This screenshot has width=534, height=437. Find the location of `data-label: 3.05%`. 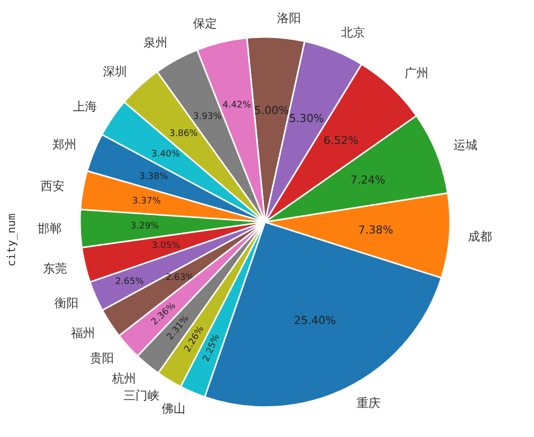

data-label: 3.05% is located at coordinates (166, 246).